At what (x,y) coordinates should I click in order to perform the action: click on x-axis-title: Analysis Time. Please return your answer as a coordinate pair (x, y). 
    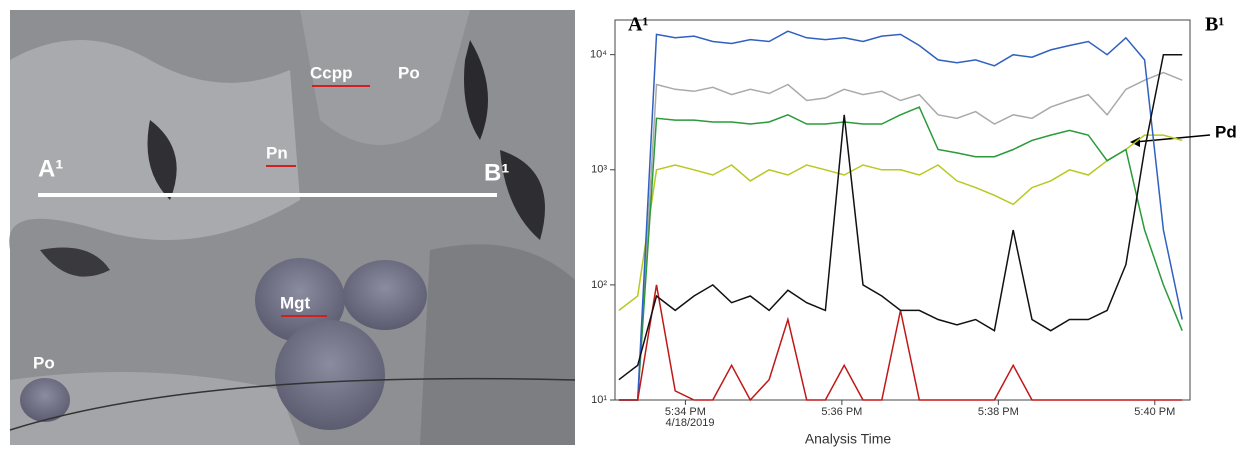
    Looking at the image, I should click on (848, 439).